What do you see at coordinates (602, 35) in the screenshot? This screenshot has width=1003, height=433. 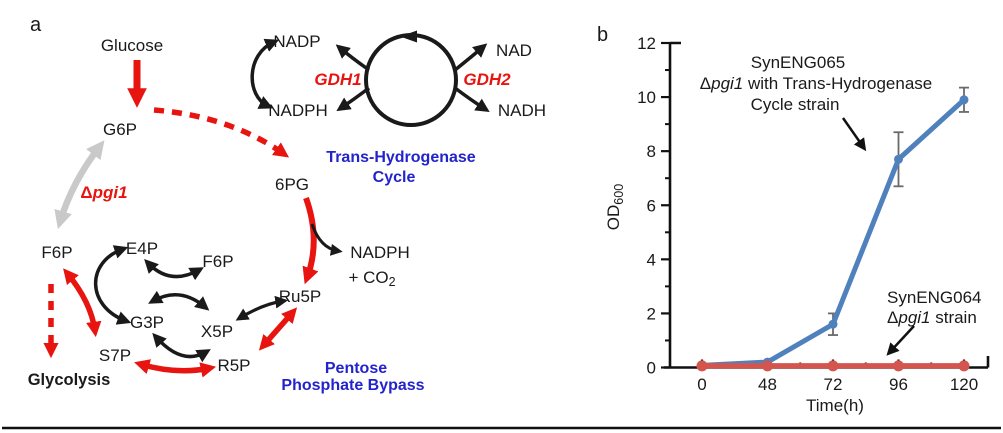 I see `panel-b-label: b` at bounding box center [602, 35].